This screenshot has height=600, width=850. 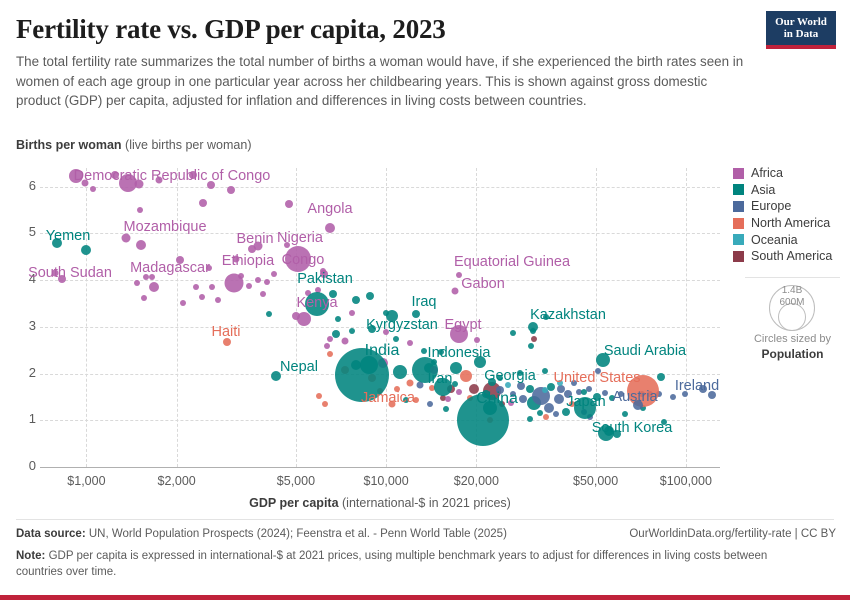 What do you see at coordinates (711, 394) in the screenshot?
I see `data-point-ireland` at bounding box center [711, 394].